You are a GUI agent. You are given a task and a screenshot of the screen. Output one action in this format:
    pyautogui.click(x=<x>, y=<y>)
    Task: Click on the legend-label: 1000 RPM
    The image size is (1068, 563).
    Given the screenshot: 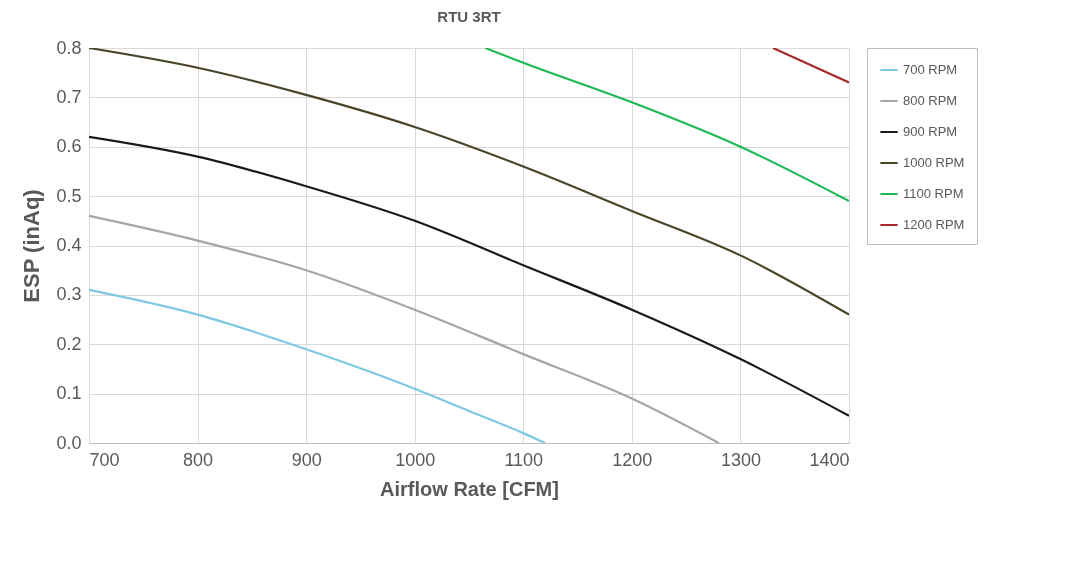 What is the action you would take?
    pyautogui.click(x=934, y=162)
    